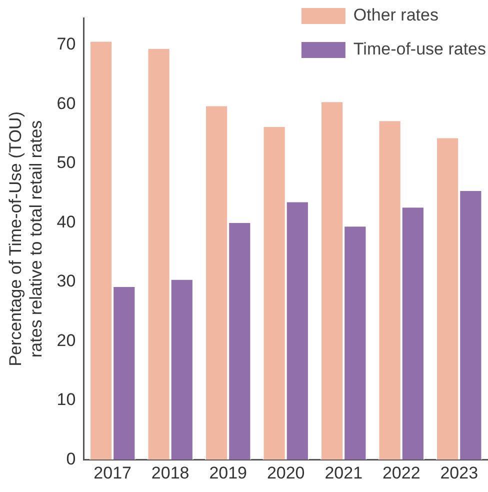 This screenshot has height=492, width=488. What do you see at coordinates (395, 15) in the screenshot?
I see `legend-label: Other rates` at bounding box center [395, 15].